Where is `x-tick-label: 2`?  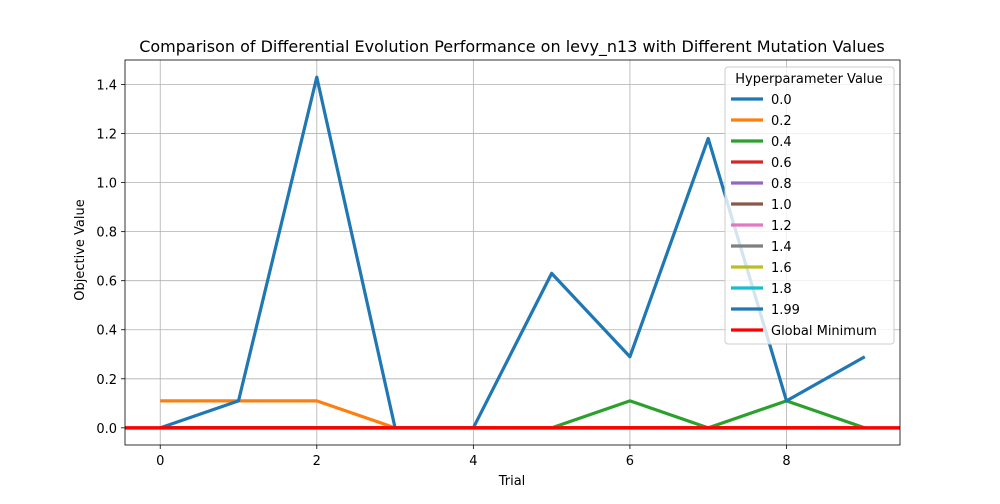
x-tick-label: 2 is located at coordinates (317, 461).